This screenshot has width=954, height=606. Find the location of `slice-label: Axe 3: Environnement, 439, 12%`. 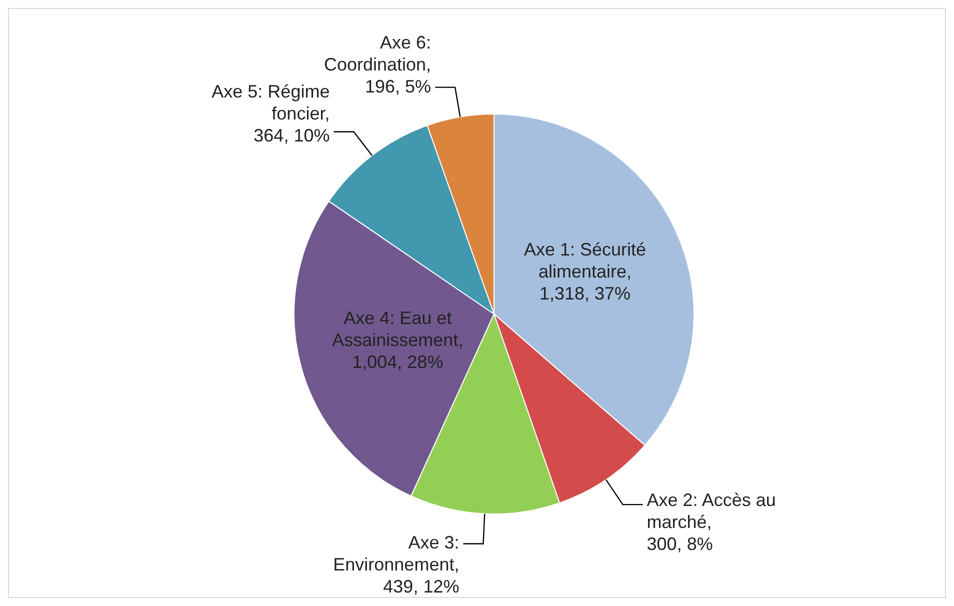

slice-label: Axe 3: Environnement, 439, 12% is located at coordinates (396, 564).